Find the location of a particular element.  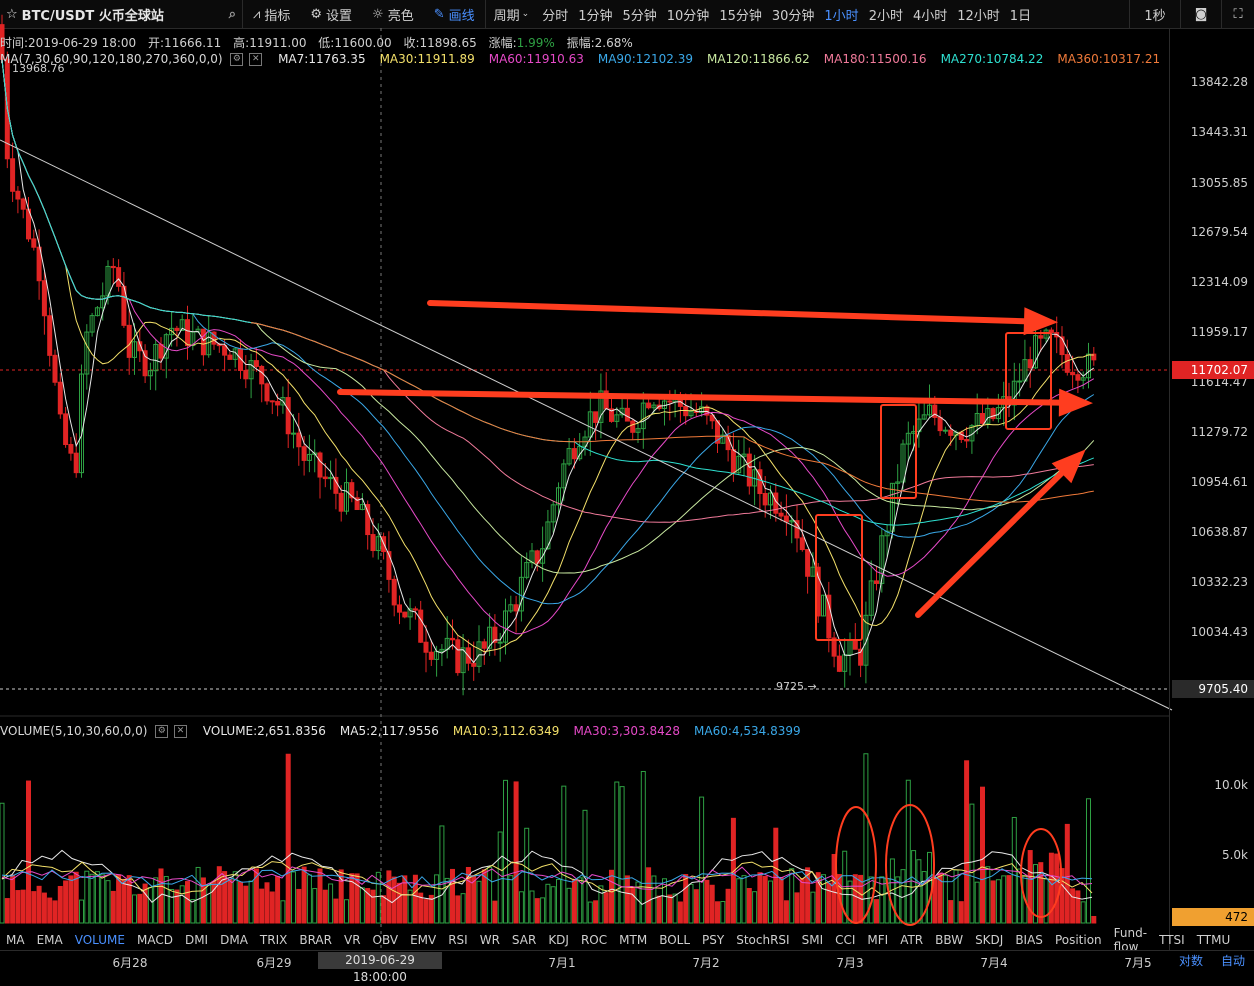

fullscreen-icon: ⛶ is located at coordinates (1238, 14).